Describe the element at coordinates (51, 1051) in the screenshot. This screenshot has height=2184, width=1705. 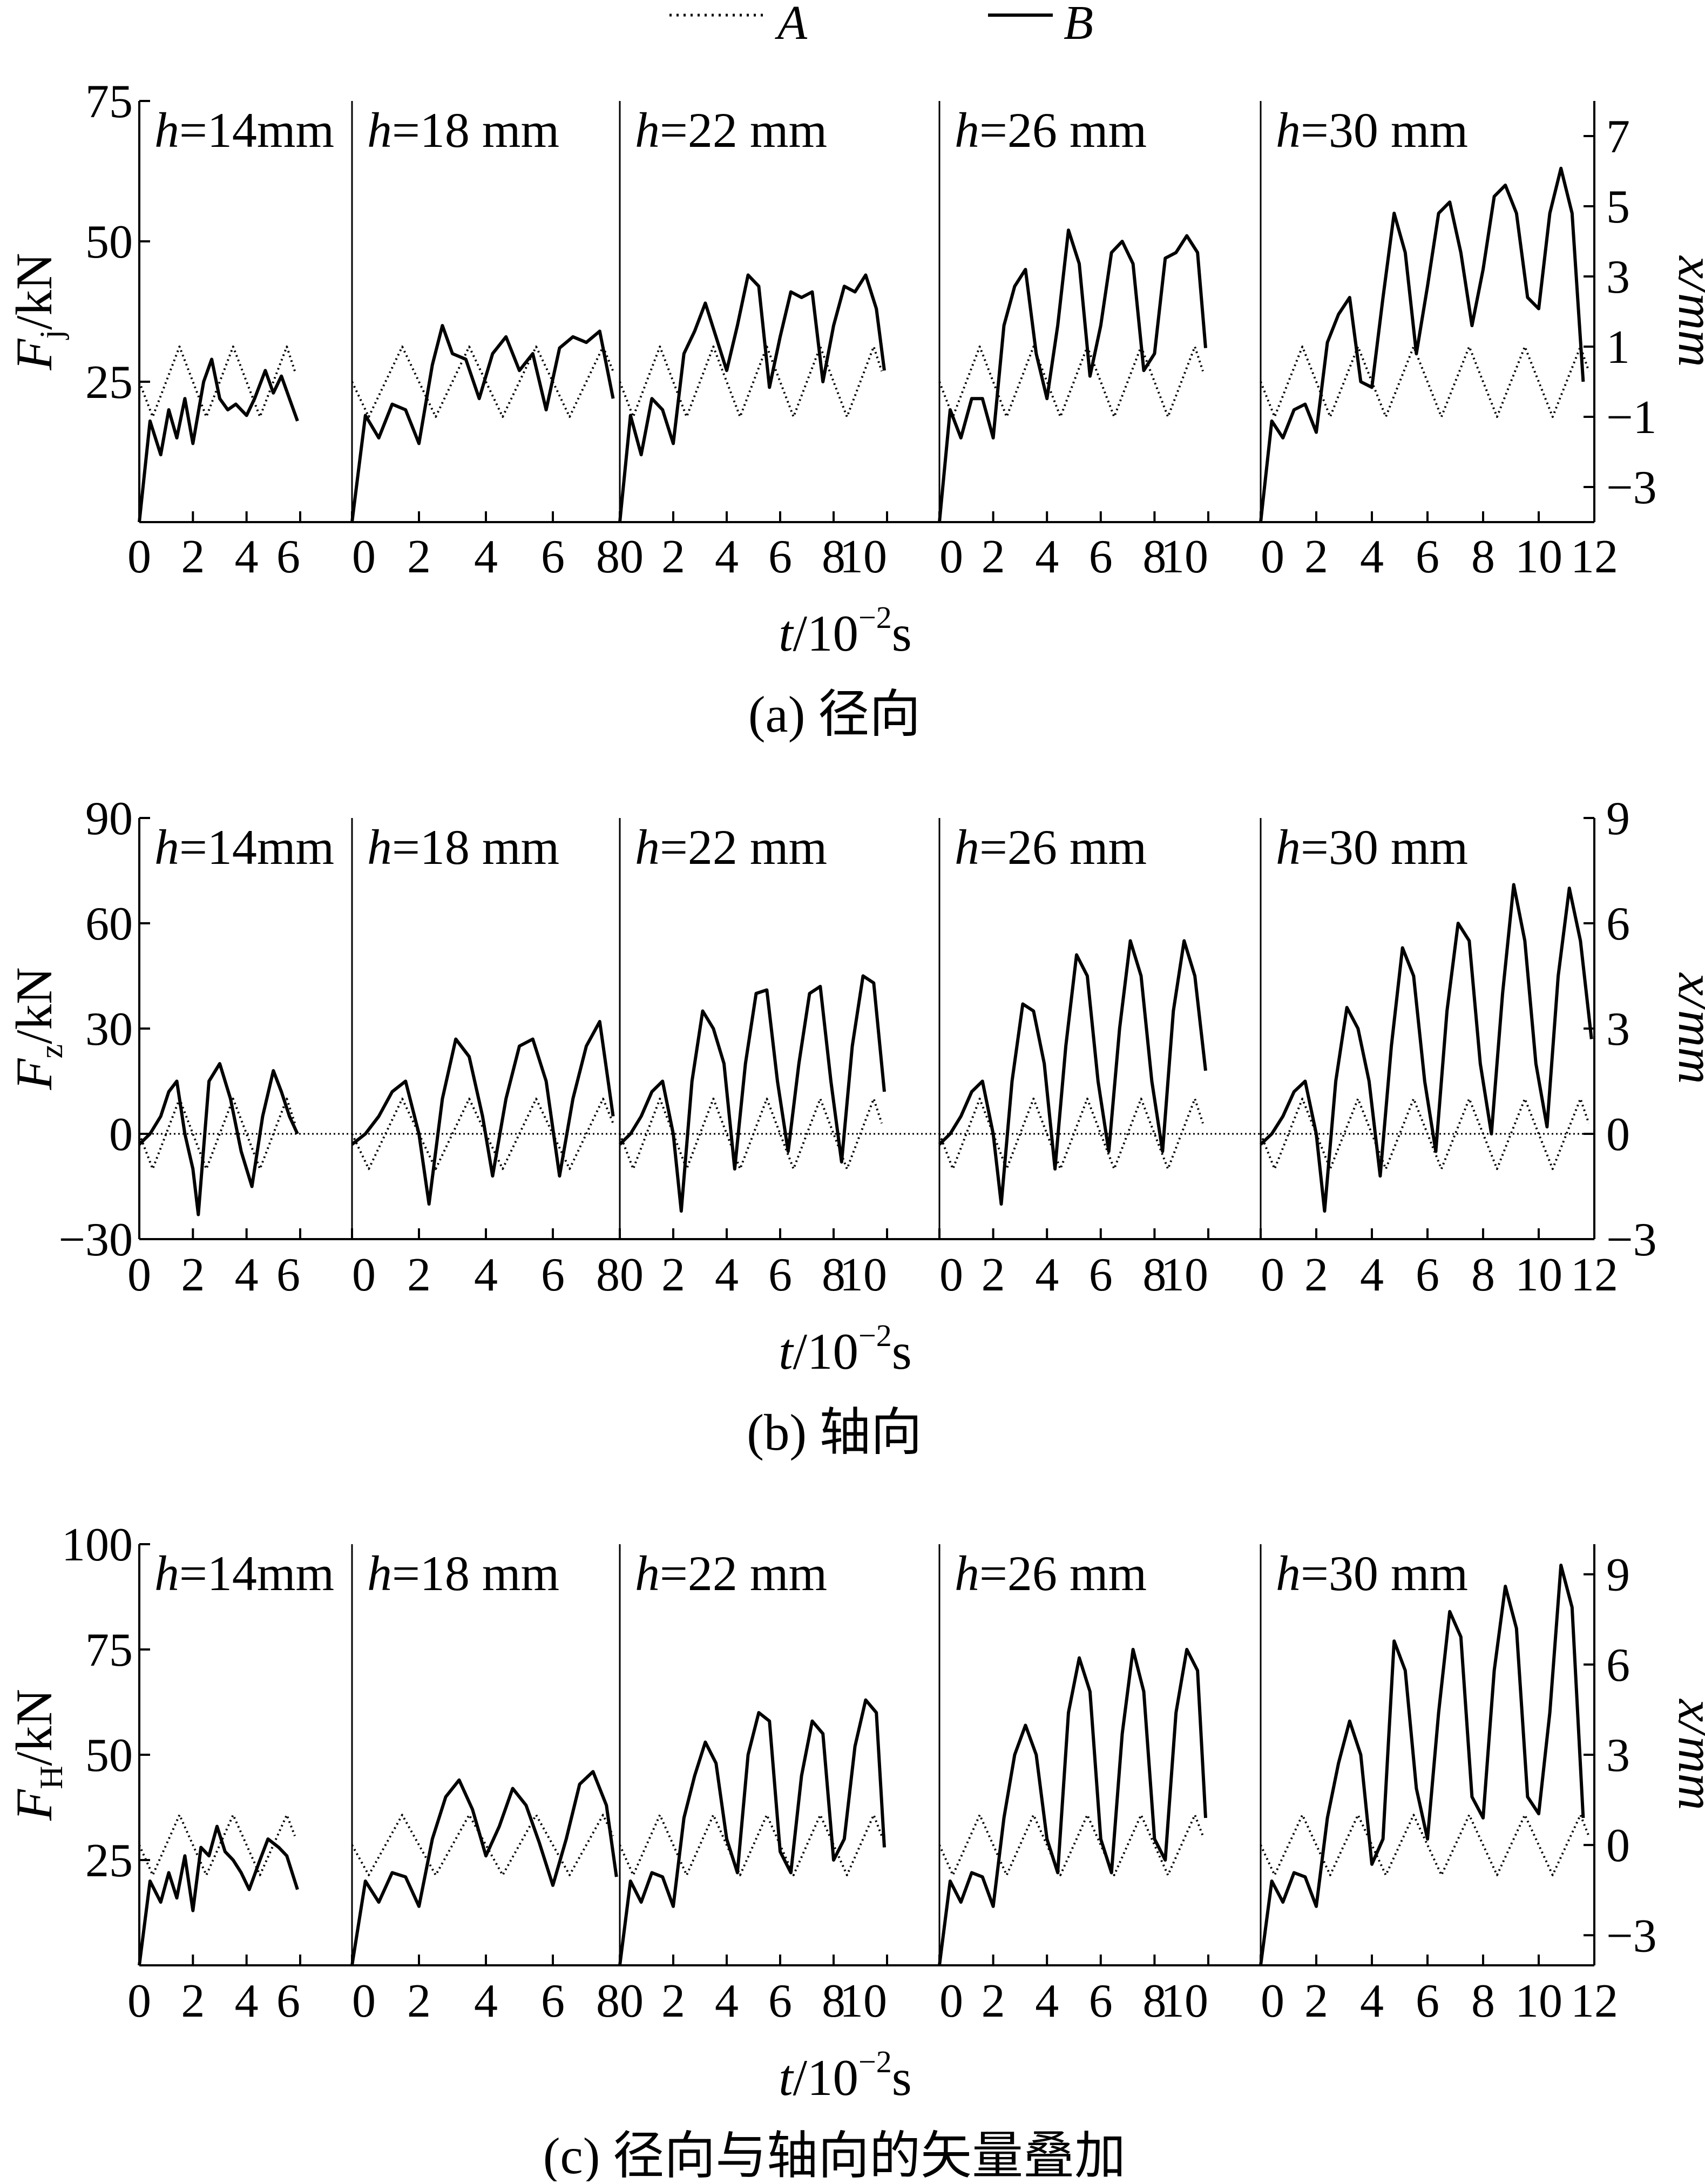
I see `ylabel-sub: z` at that location.